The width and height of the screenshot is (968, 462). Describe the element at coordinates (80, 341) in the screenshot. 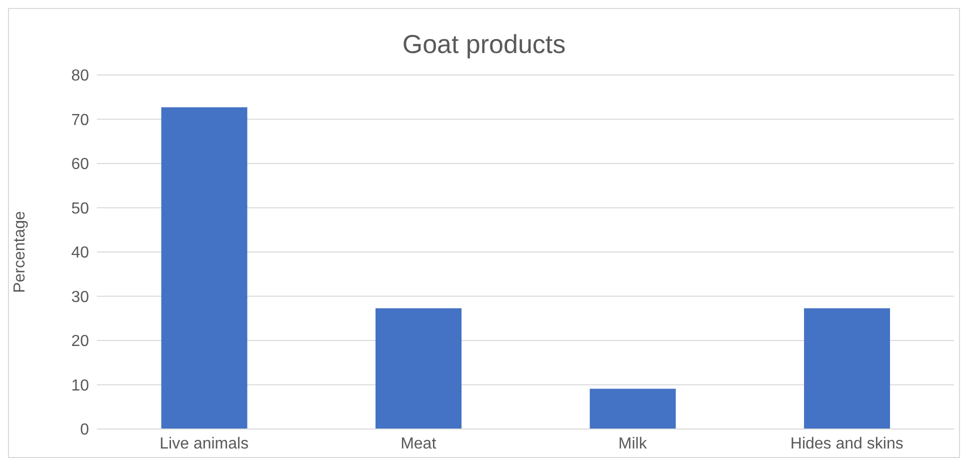

I see `y-tick-label: 20` at that location.